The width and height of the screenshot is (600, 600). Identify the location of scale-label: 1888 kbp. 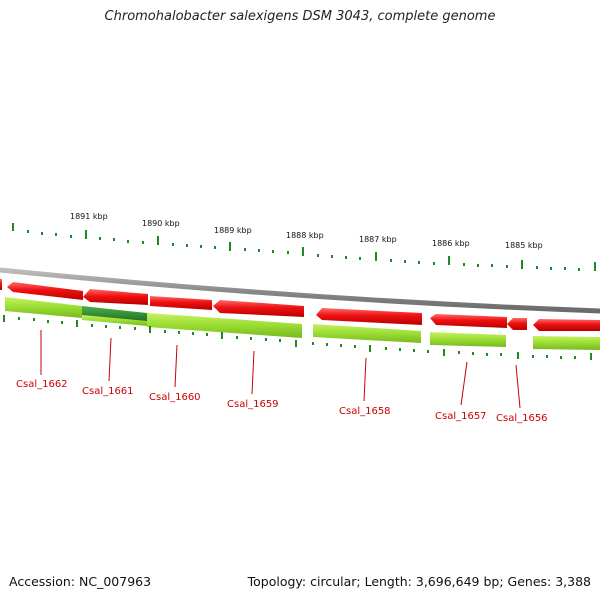
(305, 235).